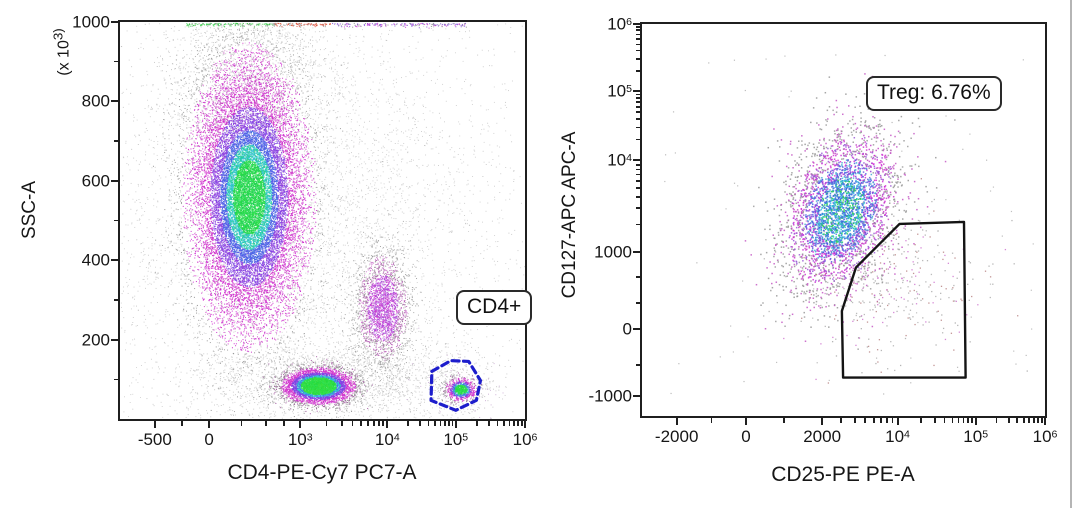 This screenshot has width=1080, height=508. Describe the element at coordinates (387, 439) in the screenshot. I see `x-tick-label: 104` at that location.